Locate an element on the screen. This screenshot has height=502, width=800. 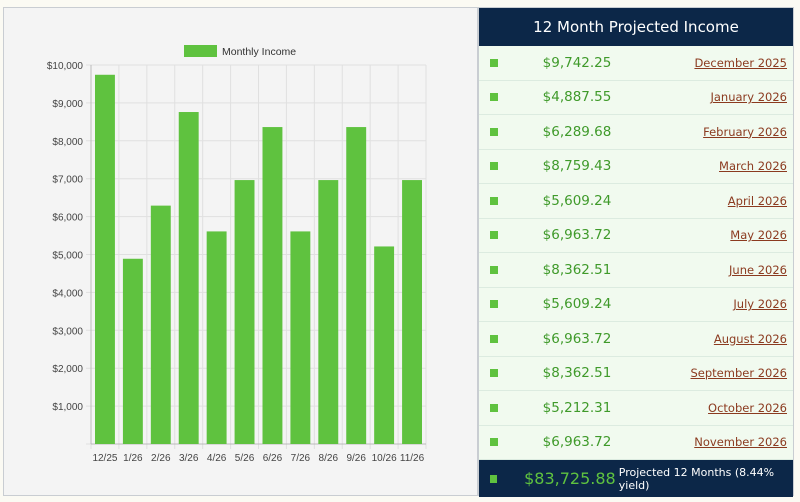
y-tick-label: $8,000 is located at coordinates (67, 142).